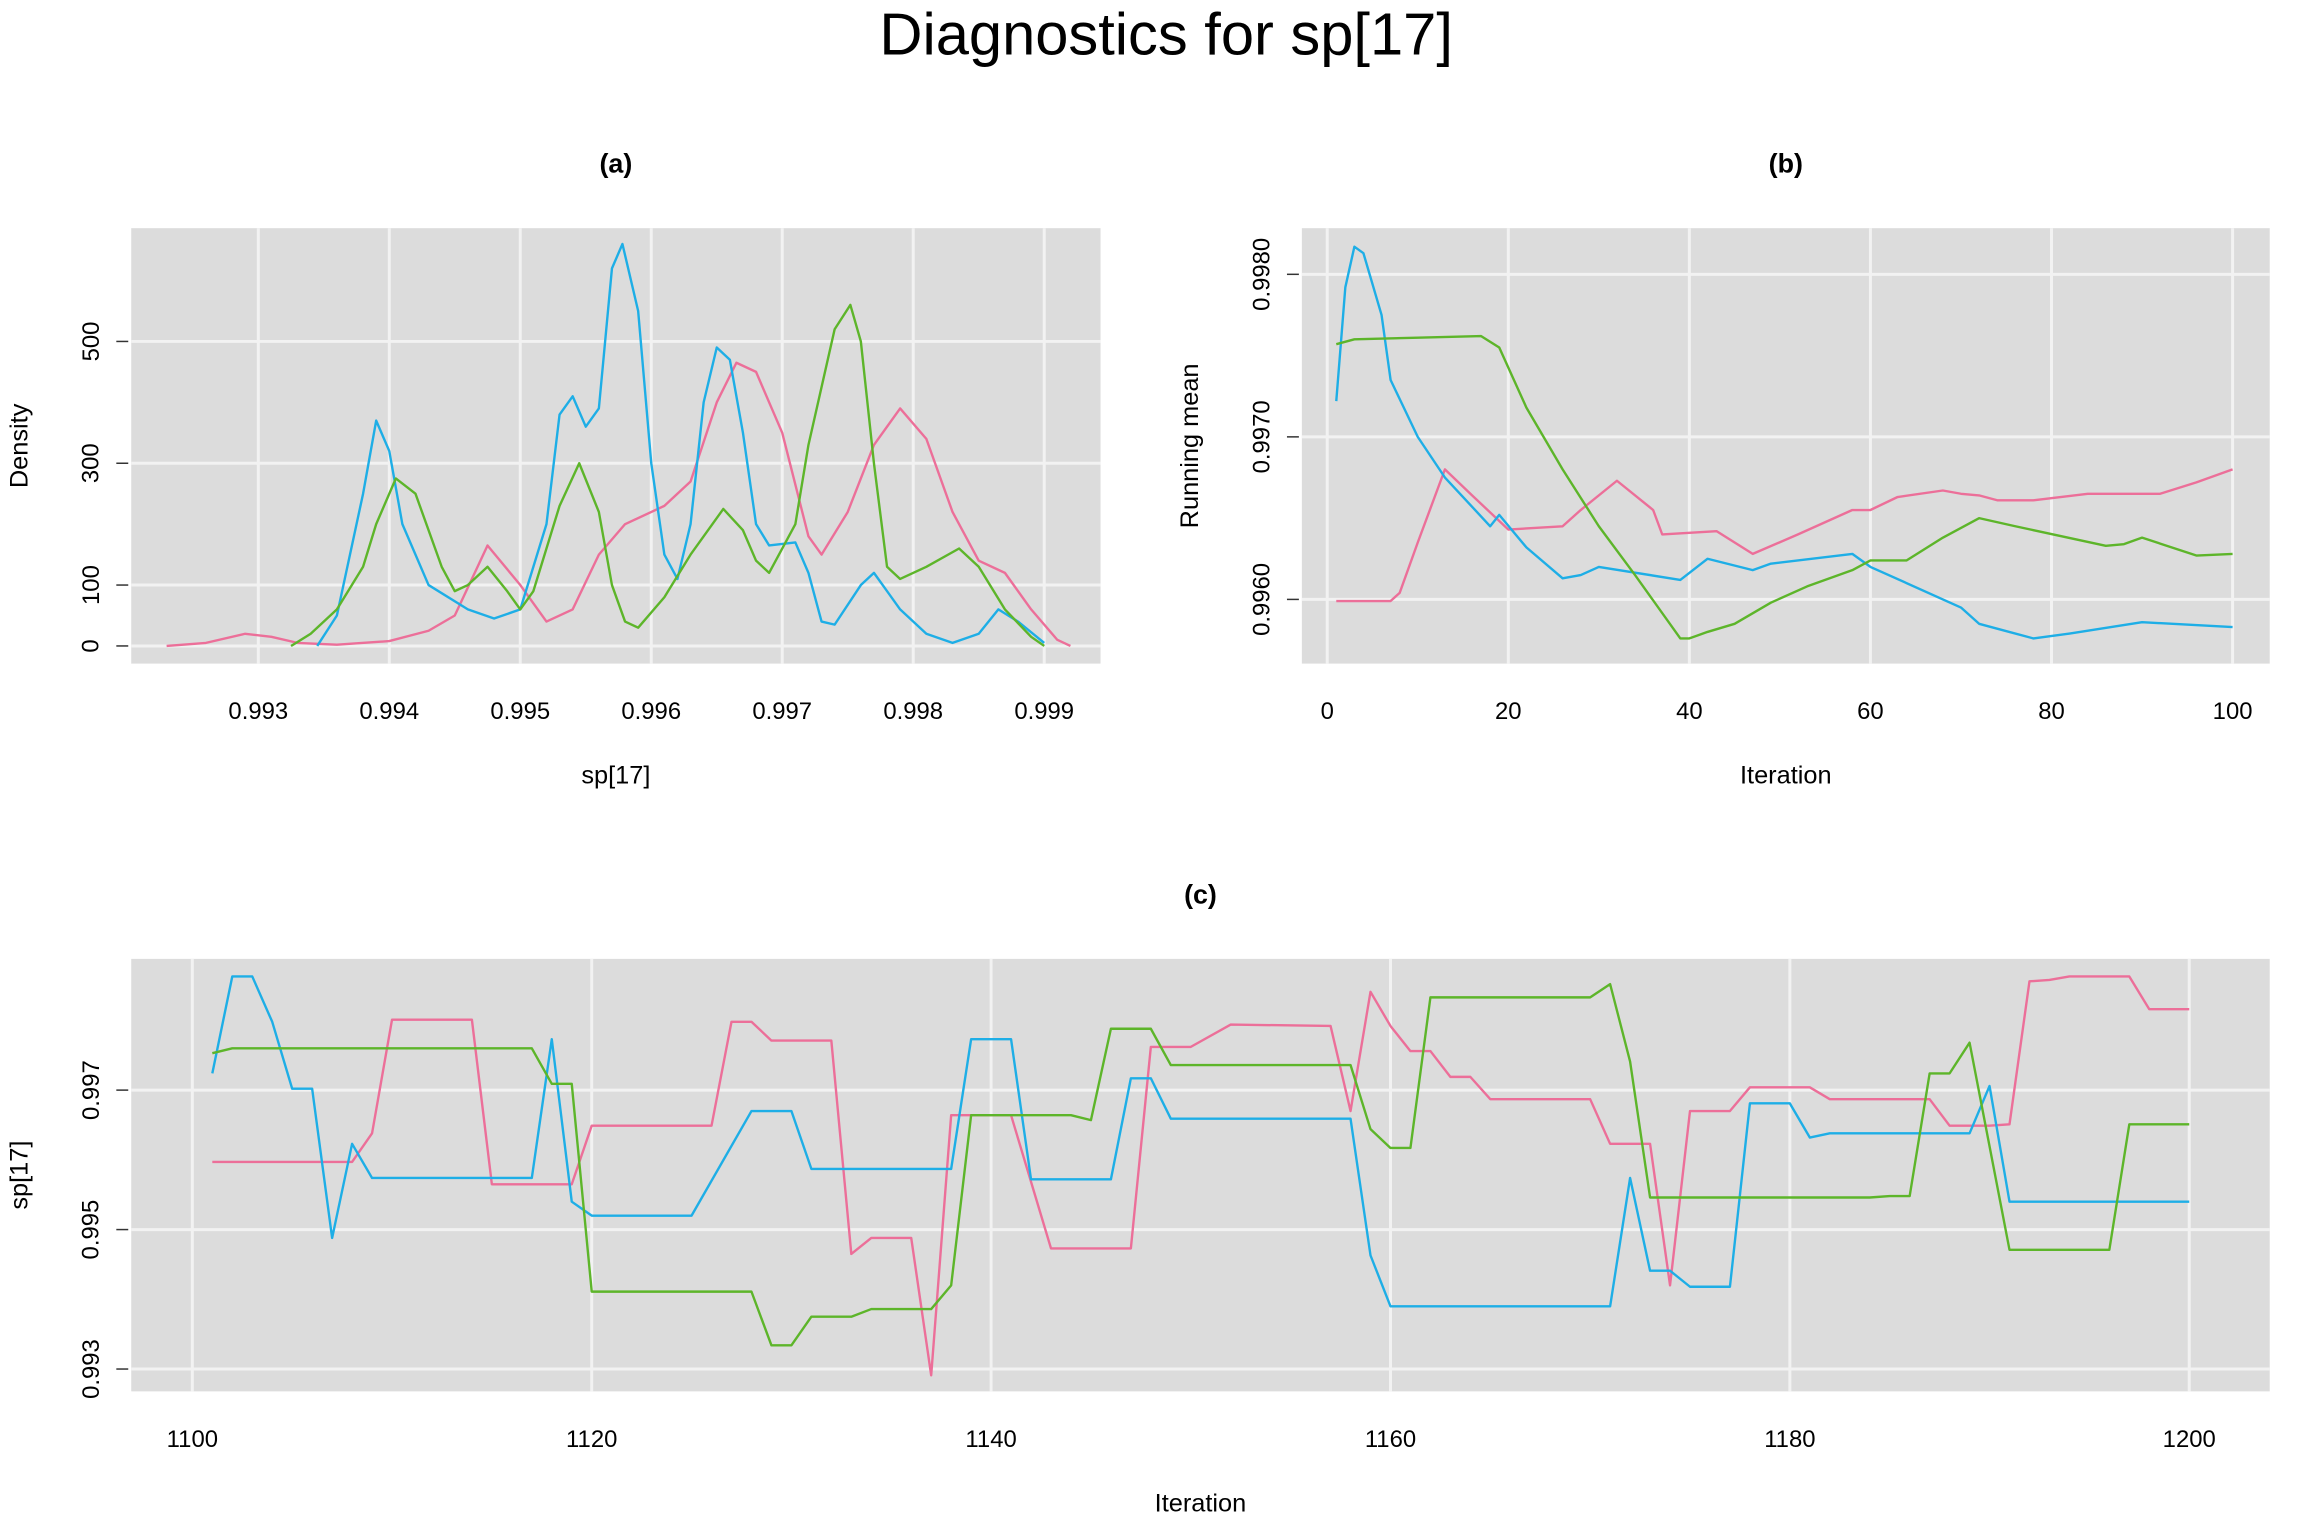 The height and width of the screenshot is (1536, 2304). I want to click on y-tick-label: 0.9960, so click(1261, 599).